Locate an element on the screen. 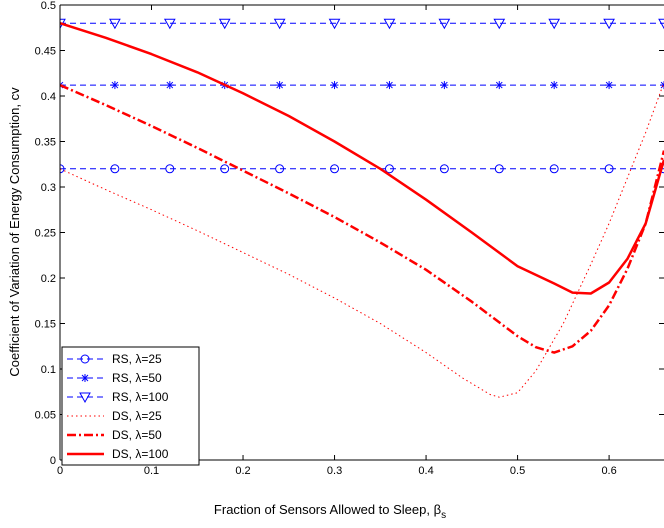  series-1-marker-11-d1 is located at coordinates (662, 83).